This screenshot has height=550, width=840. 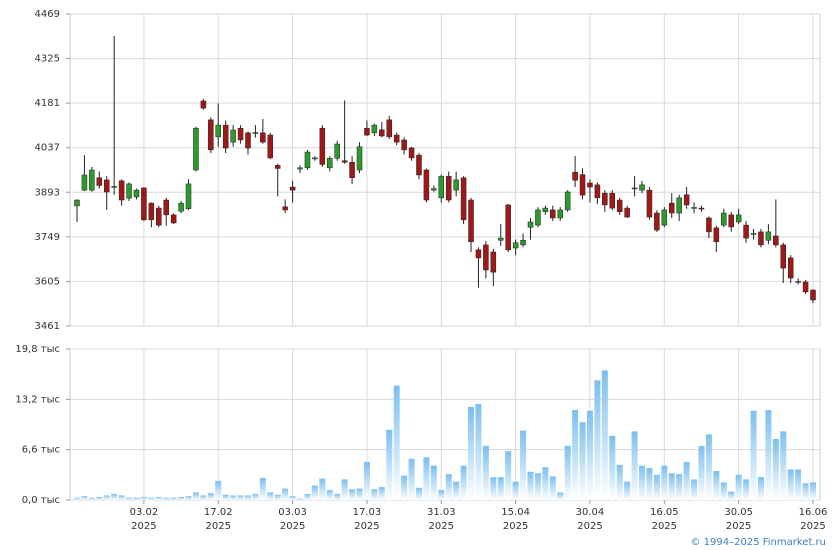 What do you see at coordinates (218, 512) in the screenshot?
I see `x-tick-label: 17.02` at bounding box center [218, 512].